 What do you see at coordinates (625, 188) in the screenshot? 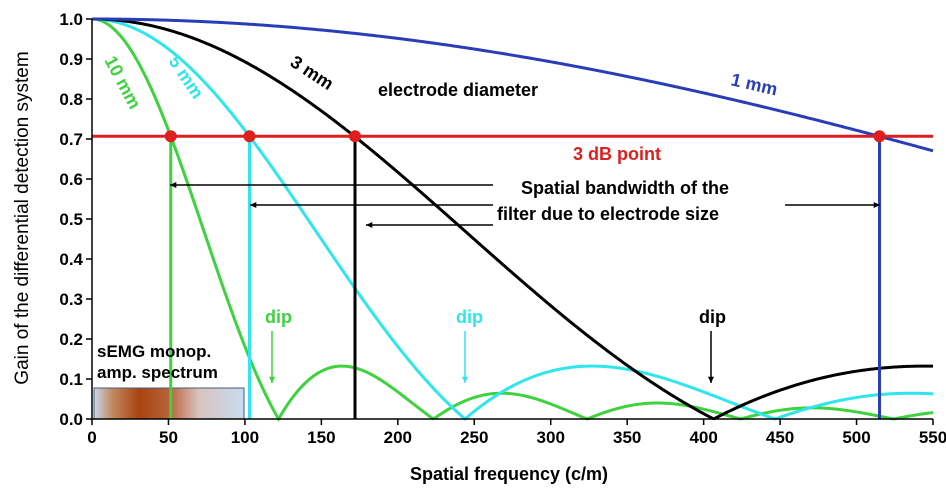
I see `bandwidth-label-line1: Spatial bandwidth of the` at bounding box center [625, 188].